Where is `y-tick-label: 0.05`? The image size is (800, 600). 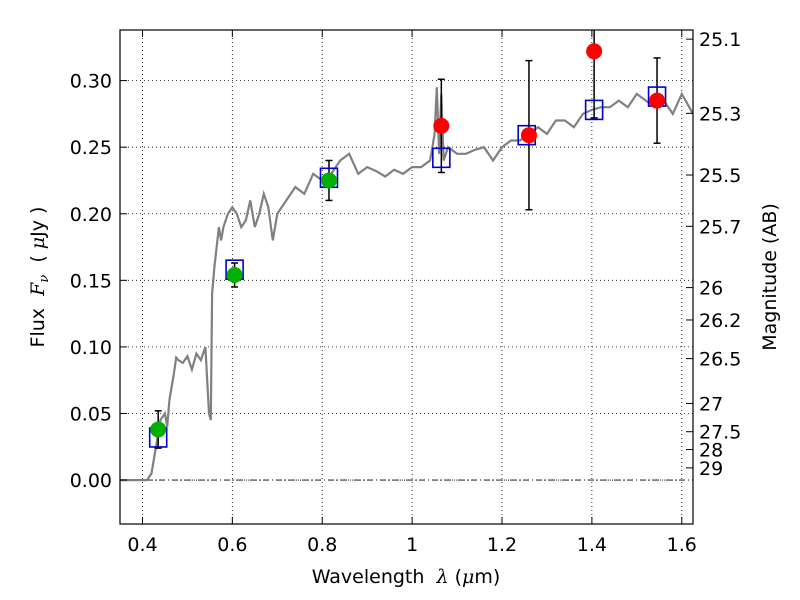
y-tick-label: 0.05 is located at coordinates (91, 414).